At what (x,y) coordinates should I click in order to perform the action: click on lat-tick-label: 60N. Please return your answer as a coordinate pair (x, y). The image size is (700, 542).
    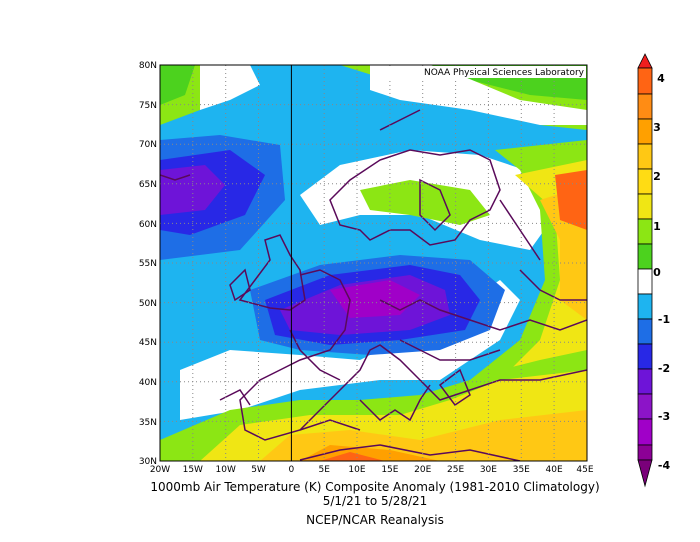
    Looking at the image, I should click on (148, 225).